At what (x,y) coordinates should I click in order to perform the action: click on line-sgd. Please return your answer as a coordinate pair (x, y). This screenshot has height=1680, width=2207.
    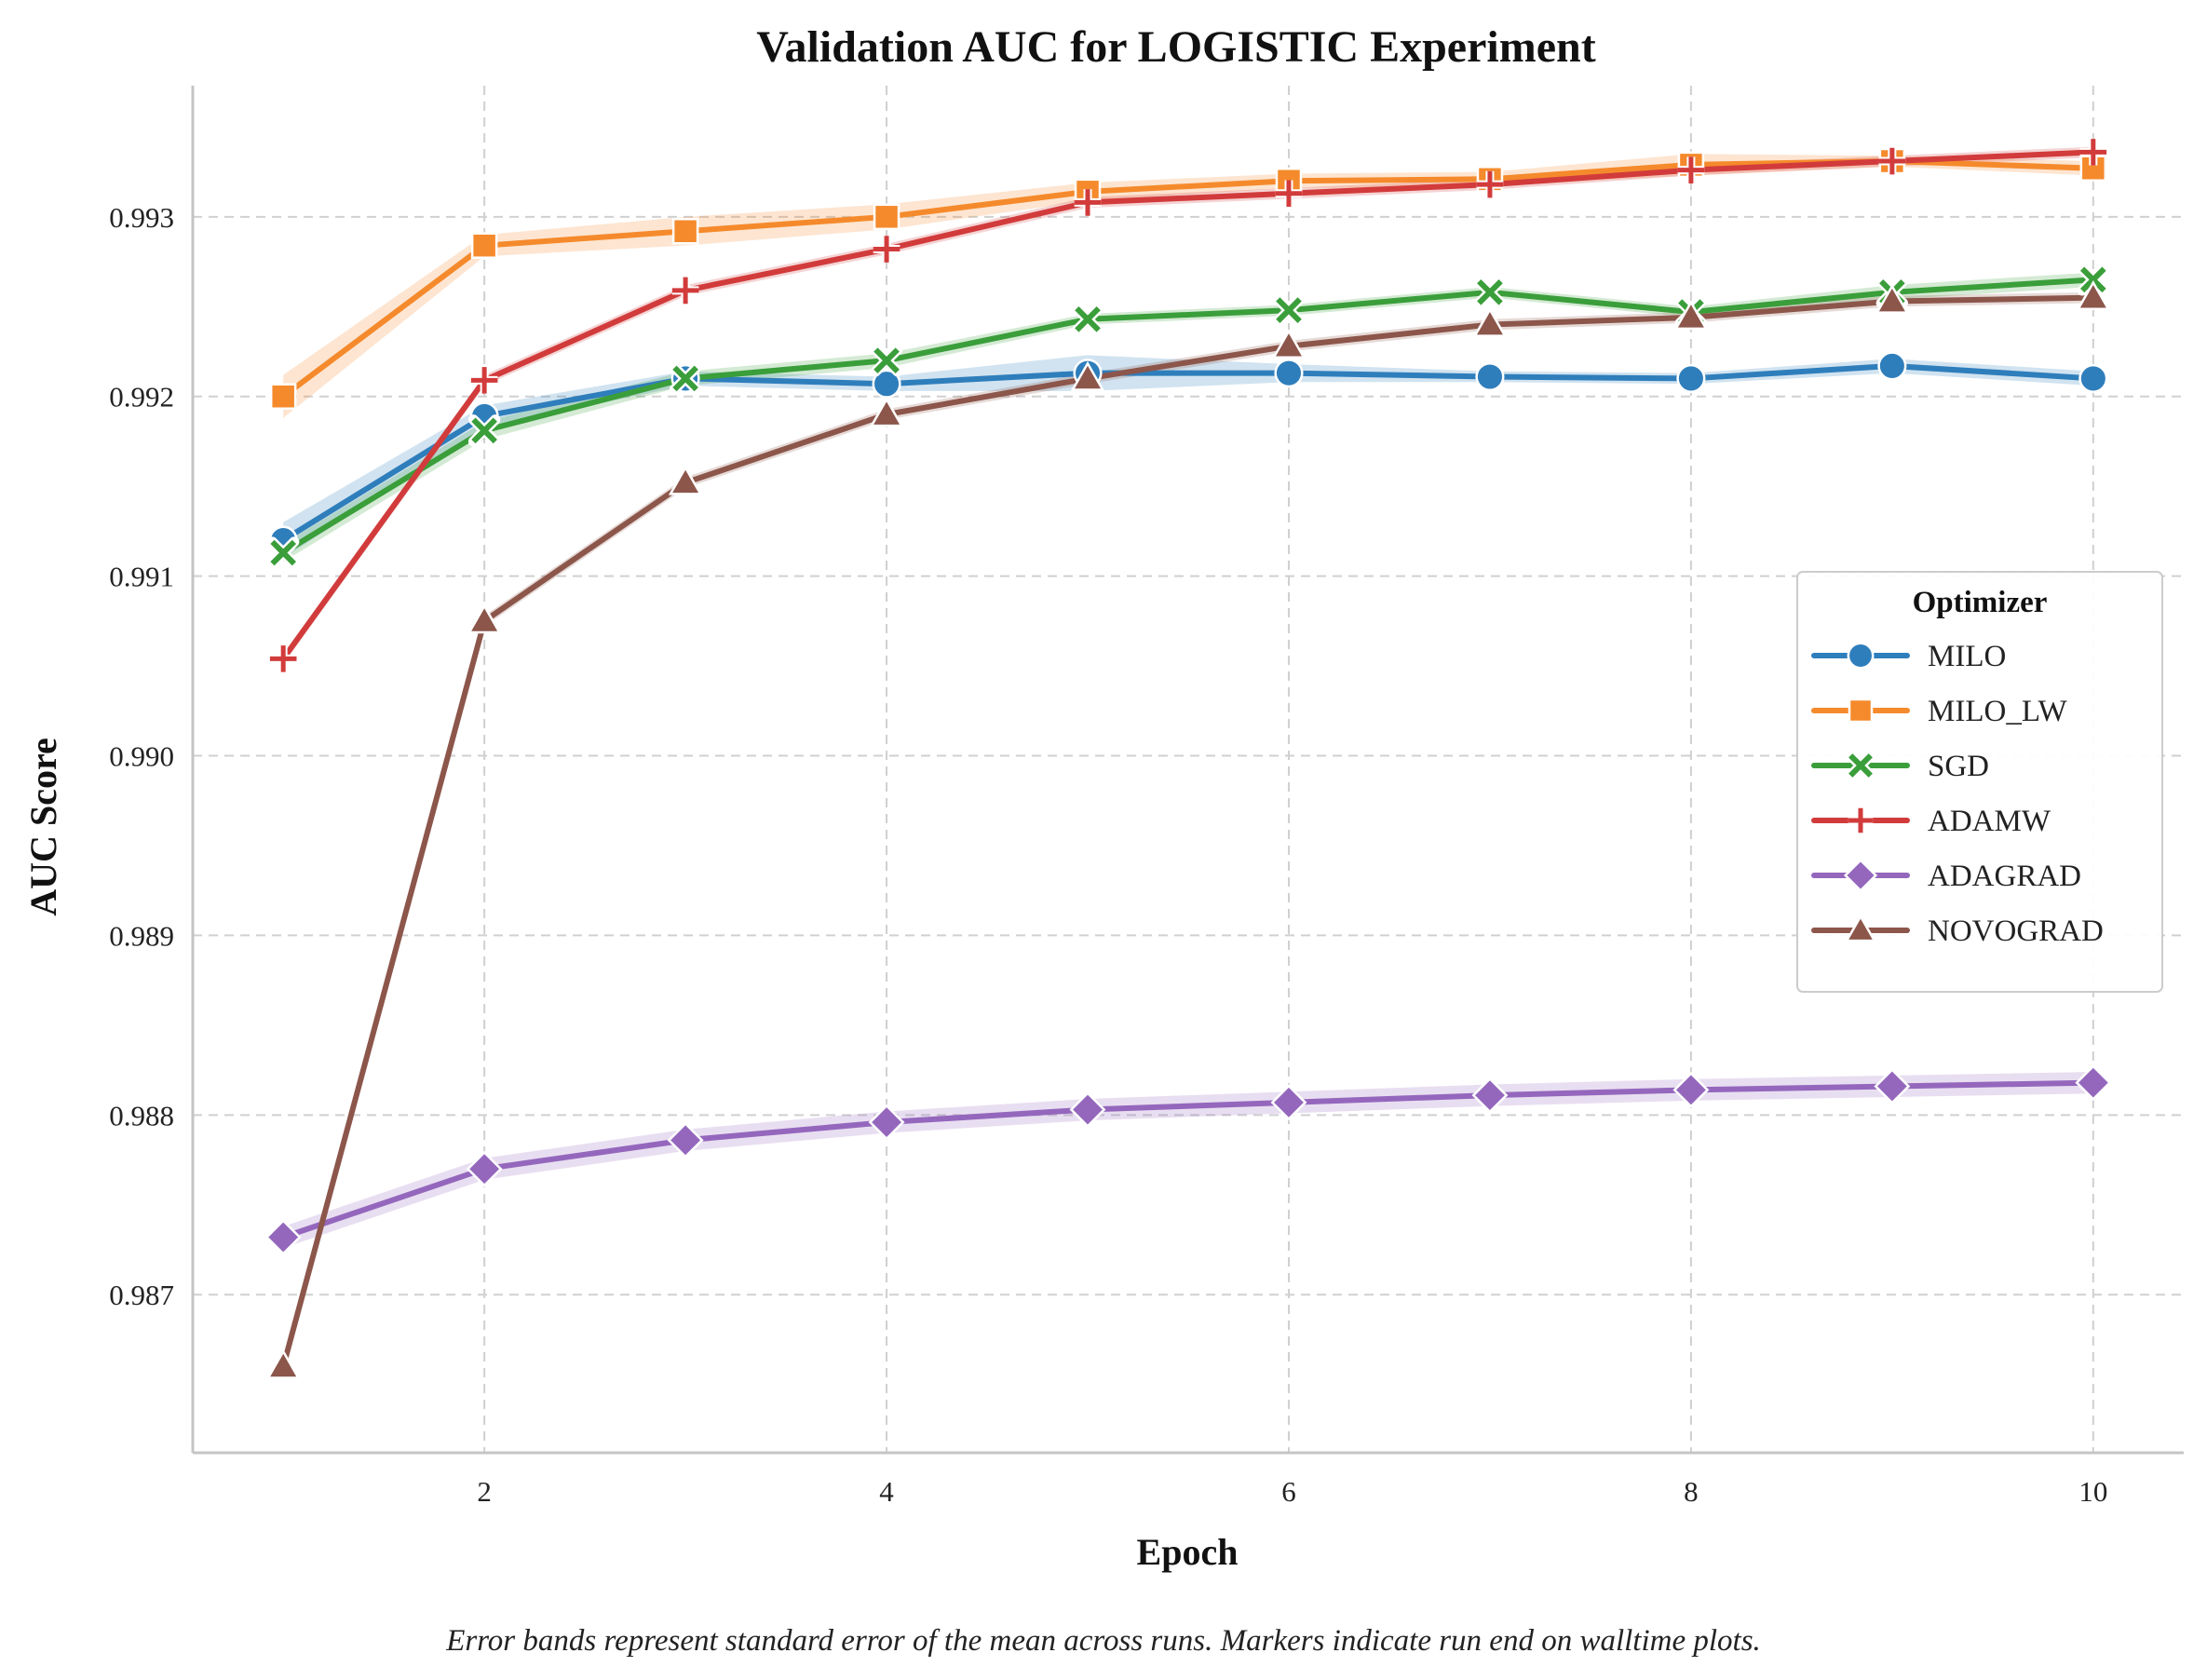
    Looking at the image, I should click on (1188, 416).